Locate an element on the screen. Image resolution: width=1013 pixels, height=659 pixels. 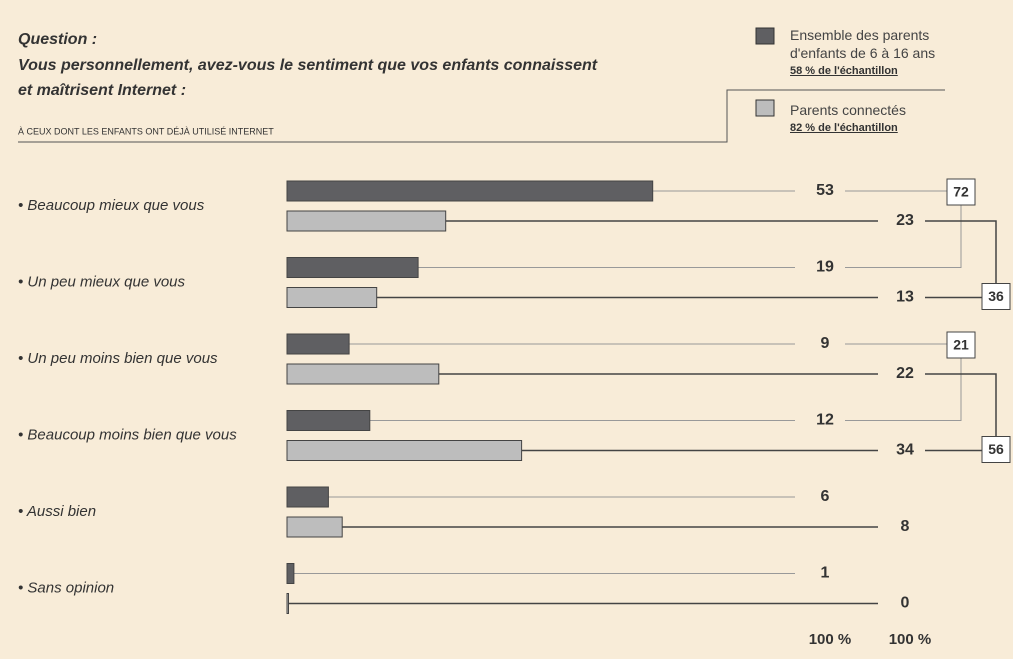
total-label: 56 is located at coordinates (996, 449).